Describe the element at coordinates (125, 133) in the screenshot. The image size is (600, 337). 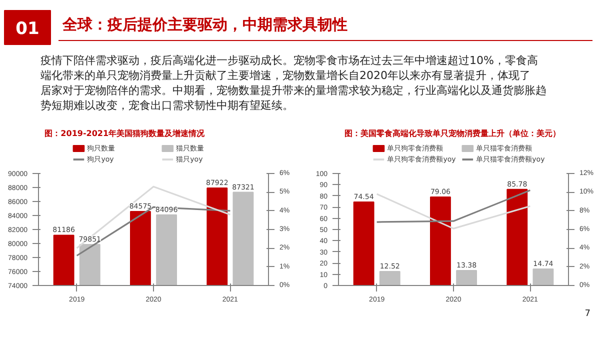
I see `chart-title: 图：2019-2021年美国猫狗数量及增速情况` at that location.